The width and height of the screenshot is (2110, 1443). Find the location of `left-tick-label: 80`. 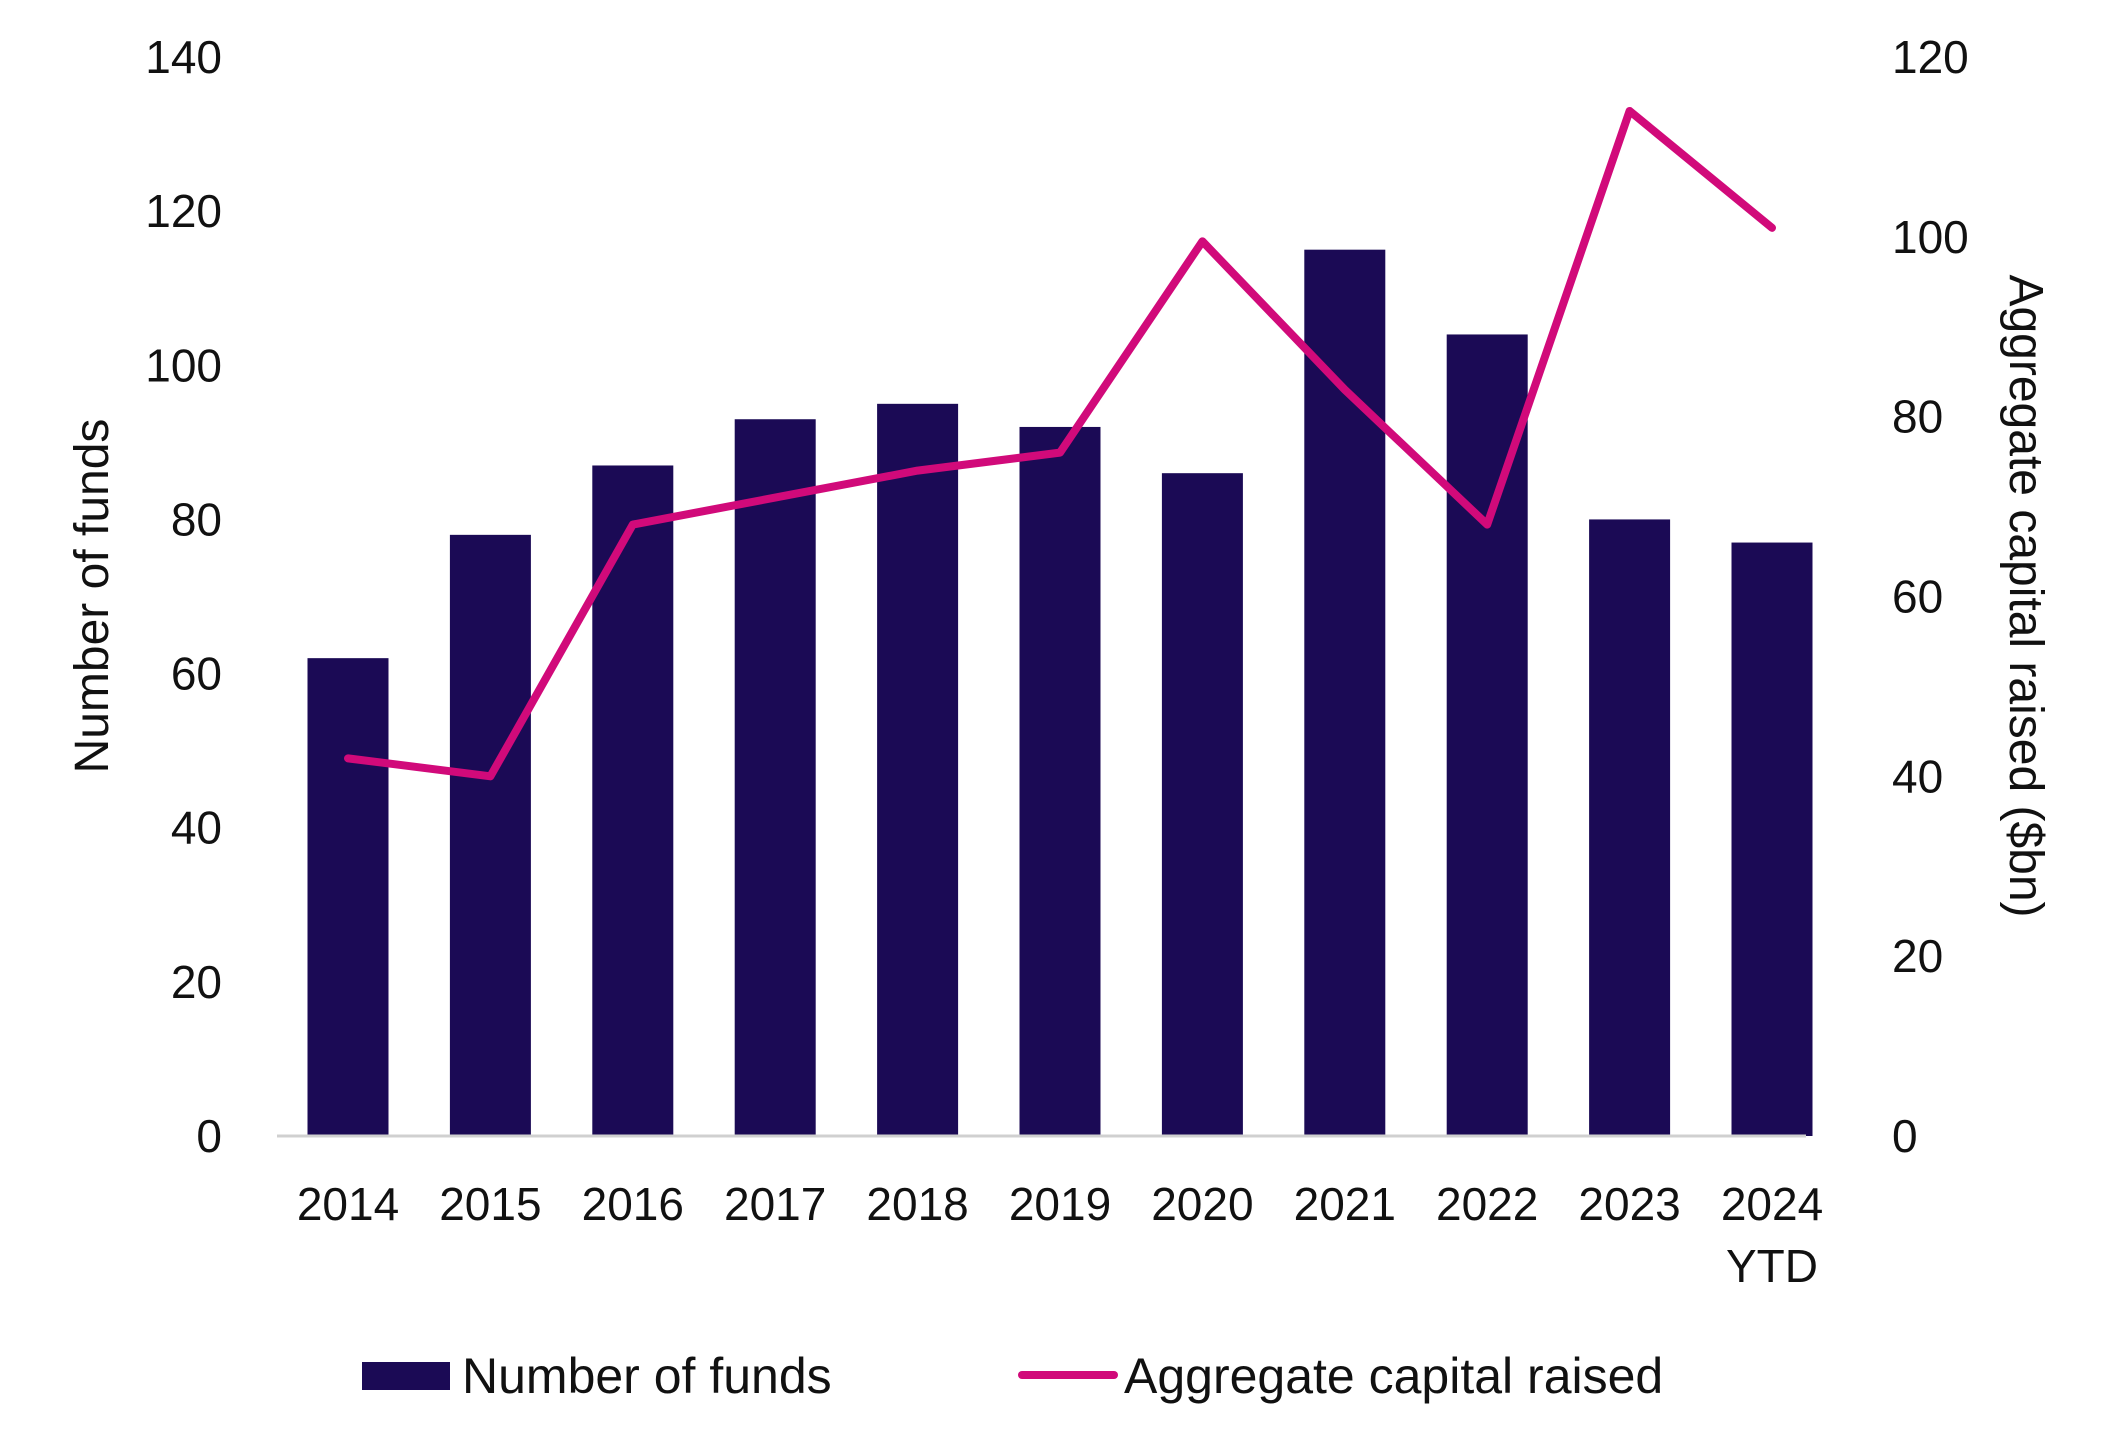

left-tick-label: 80 is located at coordinates (196, 519).